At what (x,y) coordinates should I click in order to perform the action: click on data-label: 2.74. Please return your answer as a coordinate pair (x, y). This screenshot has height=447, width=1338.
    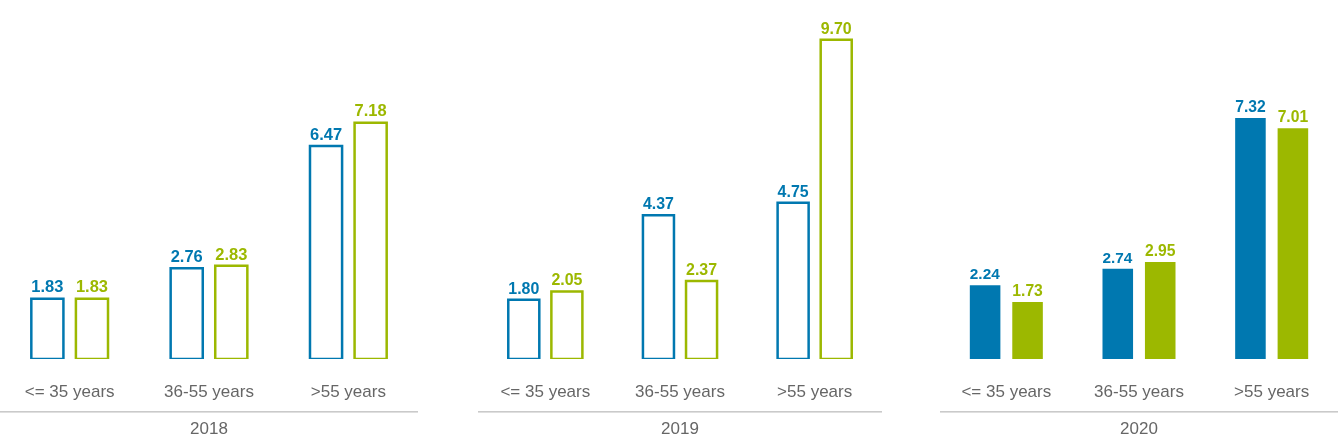
    Looking at the image, I should click on (1117, 257).